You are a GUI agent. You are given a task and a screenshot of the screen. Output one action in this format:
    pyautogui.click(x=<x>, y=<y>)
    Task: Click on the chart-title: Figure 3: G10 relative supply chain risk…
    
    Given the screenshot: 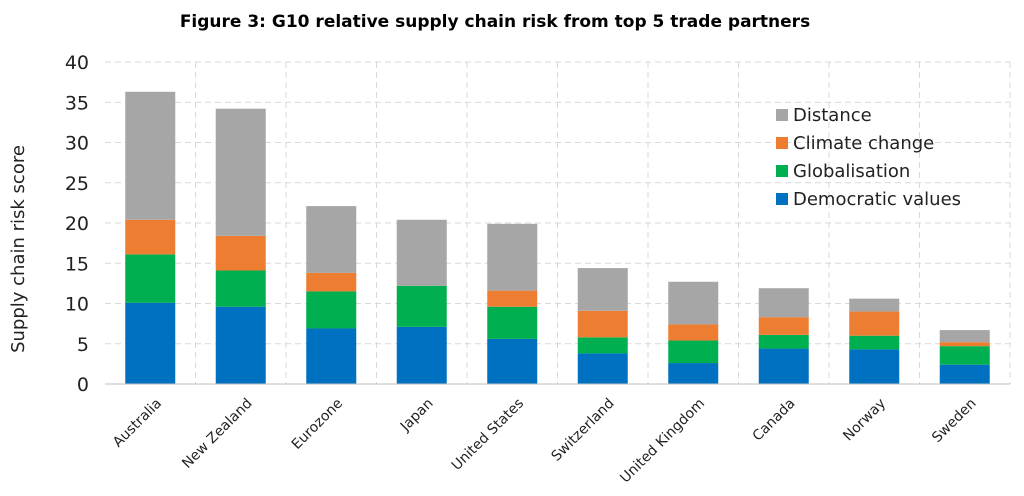 What is the action you would take?
    pyautogui.click(x=495, y=22)
    